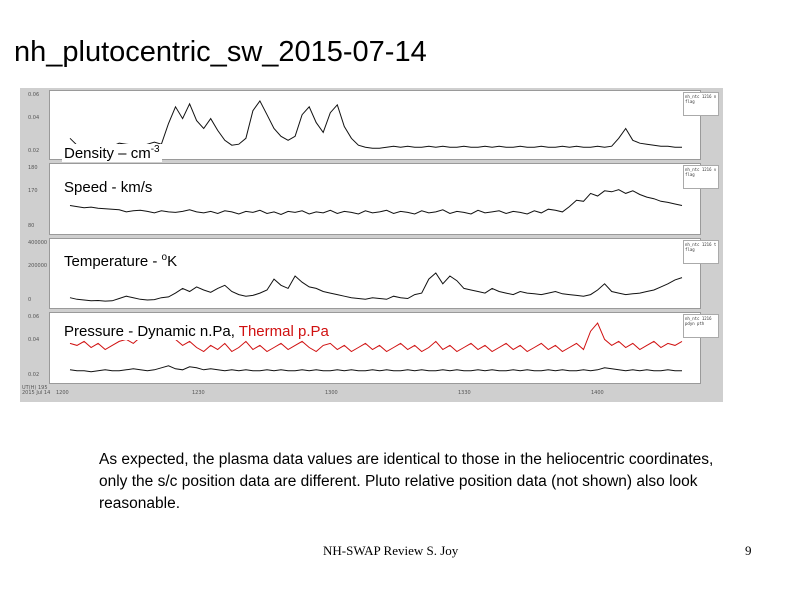 The image size is (794, 595). What do you see at coordinates (38, 243) in the screenshot?
I see `y-tick-label: 400000` at bounding box center [38, 243].